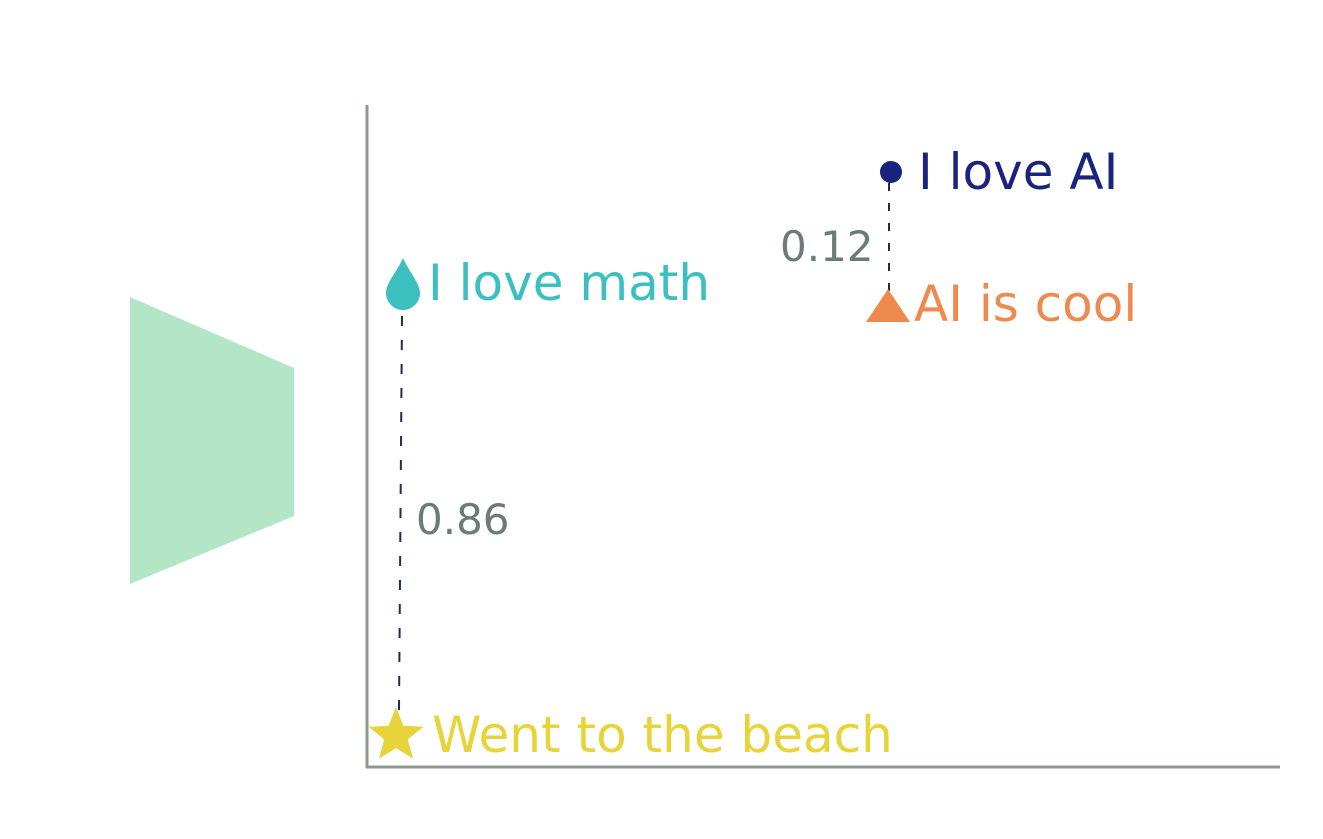 The width and height of the screenshot is (1323, 839). What do you see at coordinates (569, 283) in the screenshot?
I see `point-label-math: I love math` at bounding box center [569, 283].